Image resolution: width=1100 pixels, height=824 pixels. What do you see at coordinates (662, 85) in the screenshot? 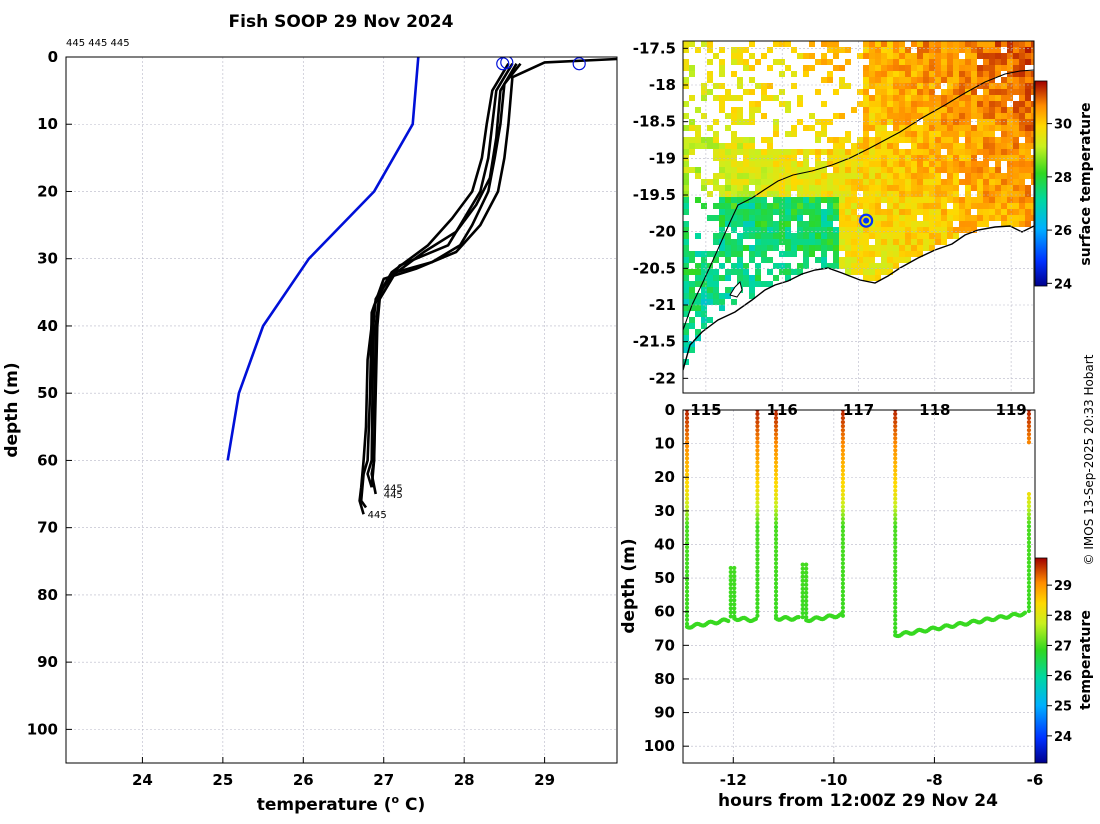
I see `map-y-tick-label: -18` at bounding box center [662, 85].